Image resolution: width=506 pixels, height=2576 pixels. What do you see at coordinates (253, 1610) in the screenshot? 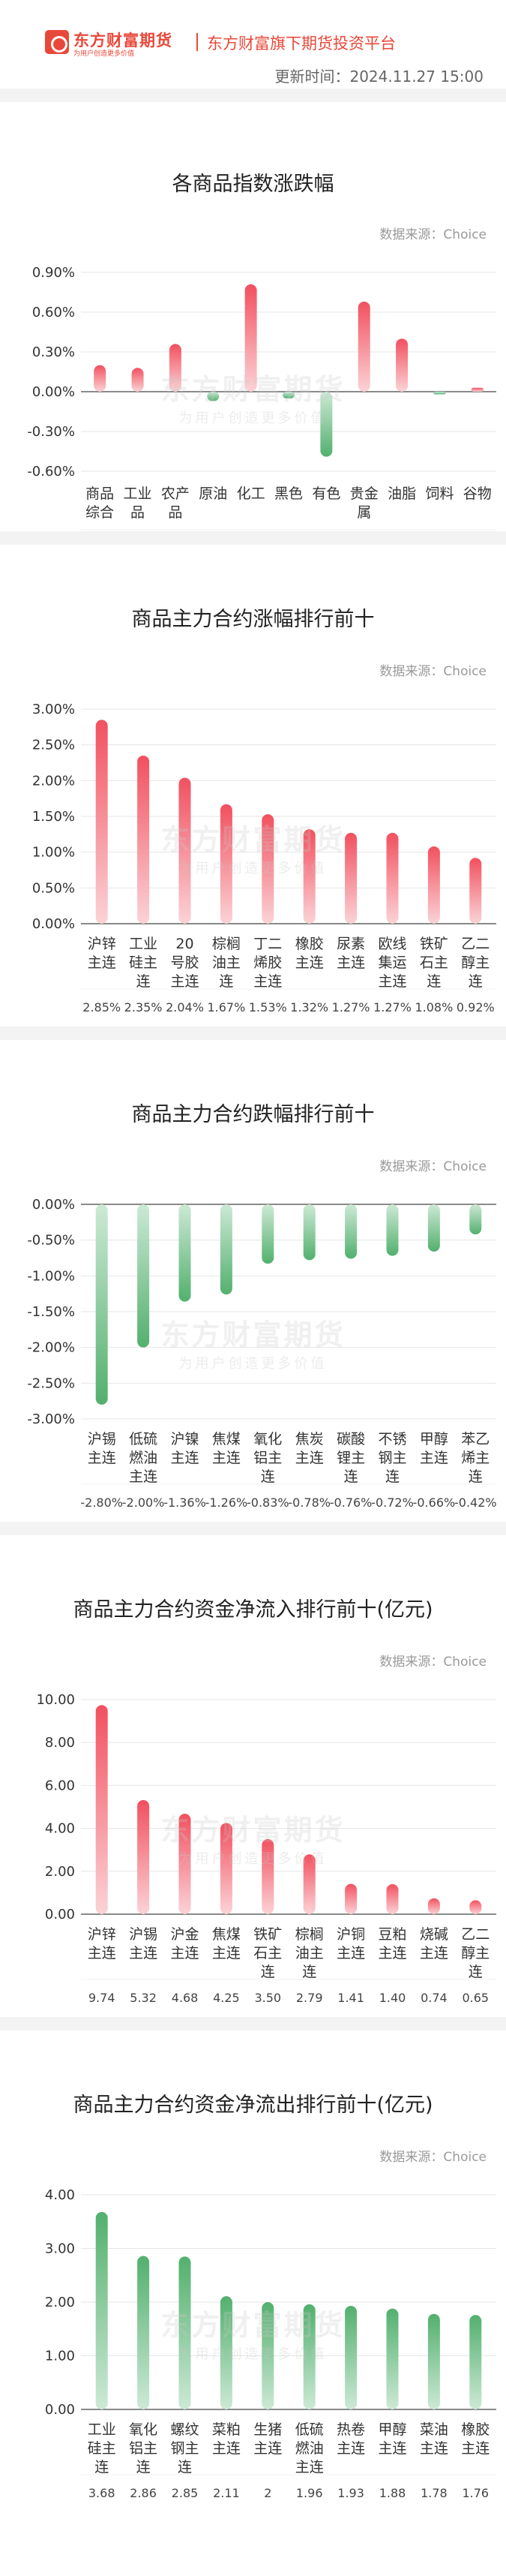
I see `chart-title: 商品主力合约资金净流入排行前十(亿元)` at bounding box center [253, 1610].